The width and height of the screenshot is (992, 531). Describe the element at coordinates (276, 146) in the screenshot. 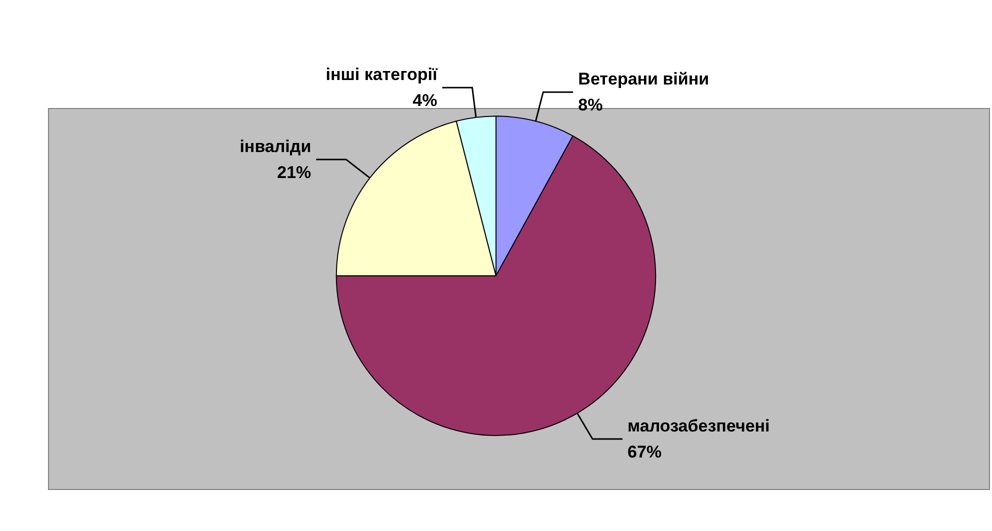

I see `slice-label: інваліди` at that location.